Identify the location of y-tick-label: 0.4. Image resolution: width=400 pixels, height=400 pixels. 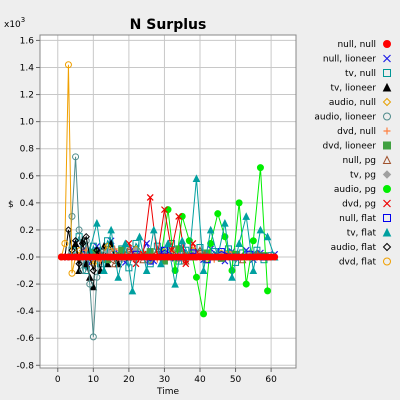
(27, 204).